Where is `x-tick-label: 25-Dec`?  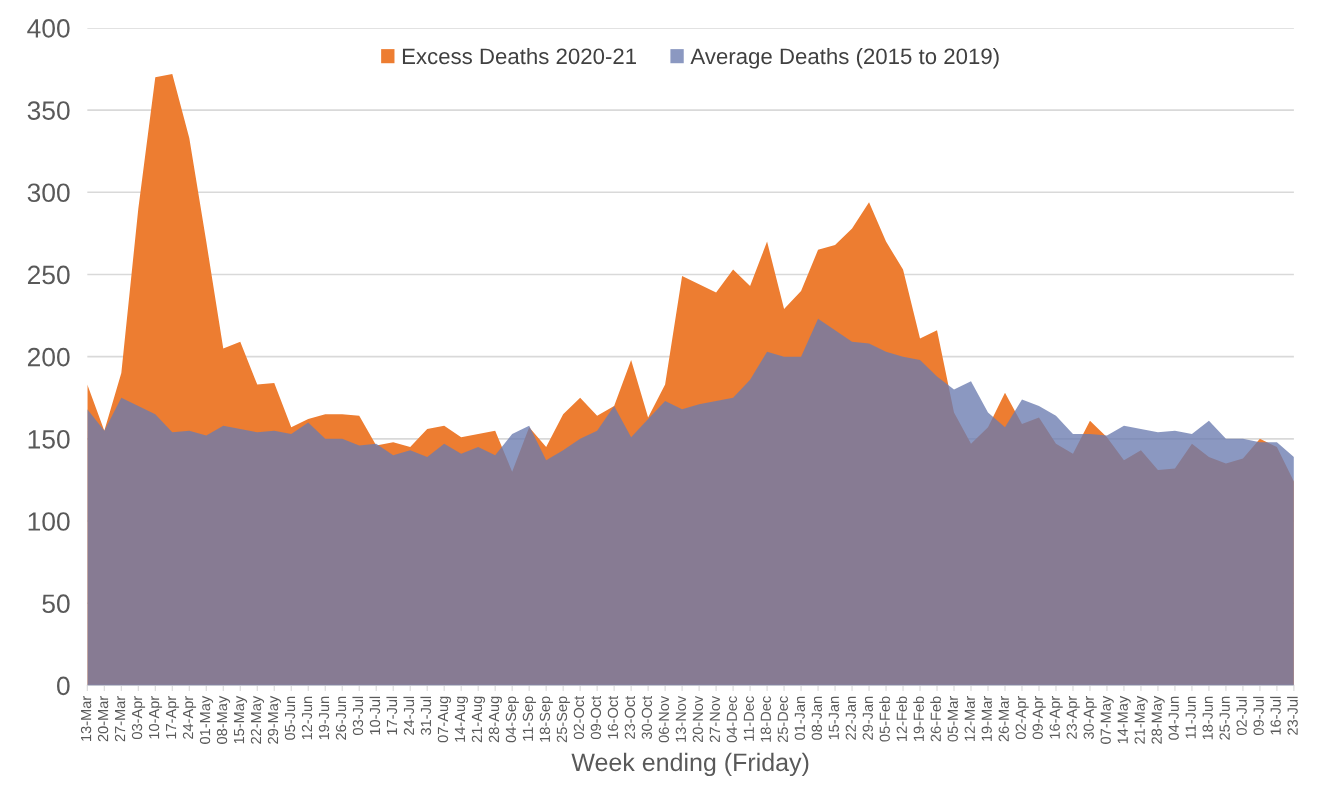
x-tick-label: 25-Dec is located at coordinates (782, 719).